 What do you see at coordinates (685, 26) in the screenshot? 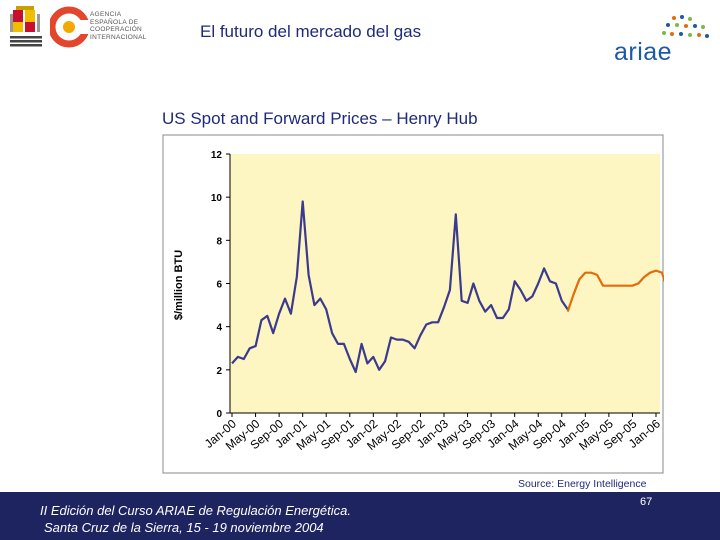
I see `ariae-logo-dots` at bounding box center [685, 26].